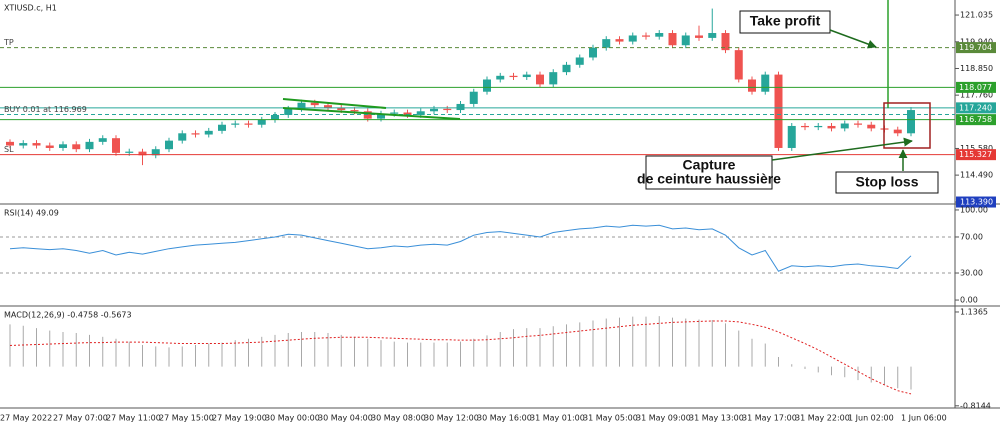 The height and width of the screenshot is (426, 1000). Describe the element at coordinates (969, 300) in the screenshot. I see `y-tick-label: 0.00` at that location.